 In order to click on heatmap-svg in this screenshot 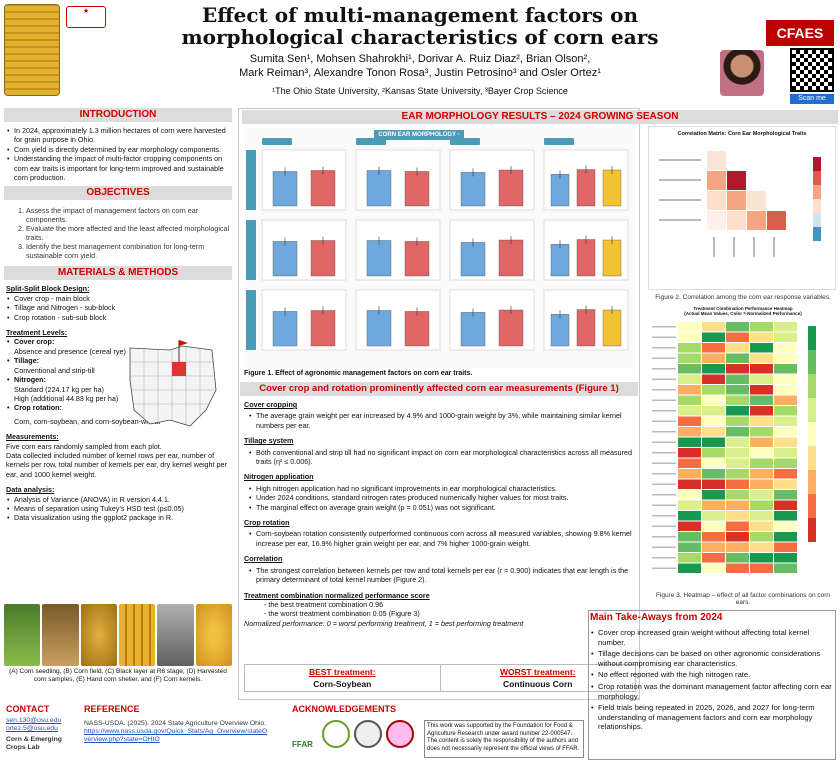, I will do `click(734, 447)`.